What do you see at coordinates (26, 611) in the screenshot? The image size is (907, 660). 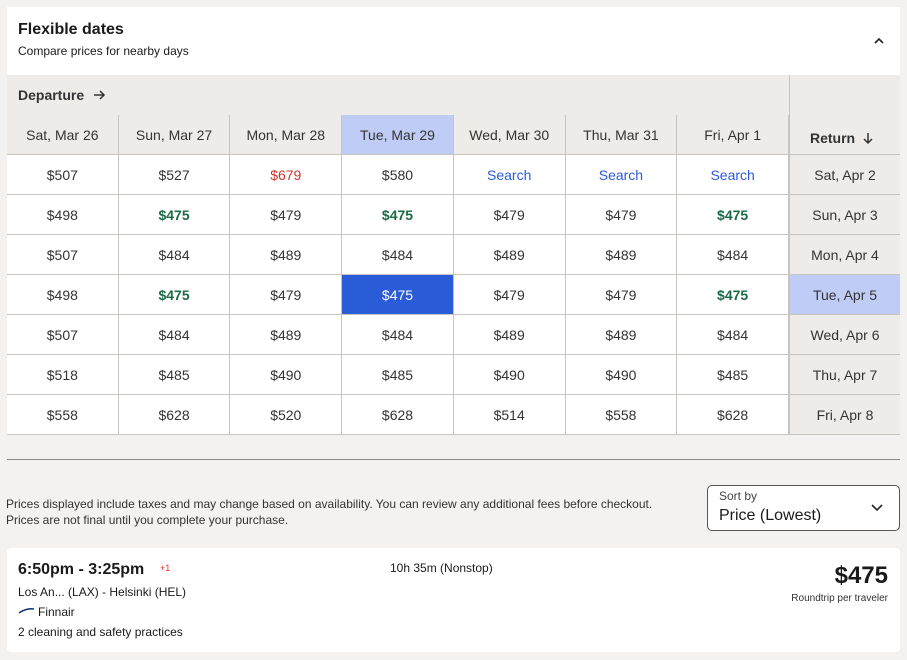 I see `airline-logo` at bounding box center [26, 611].